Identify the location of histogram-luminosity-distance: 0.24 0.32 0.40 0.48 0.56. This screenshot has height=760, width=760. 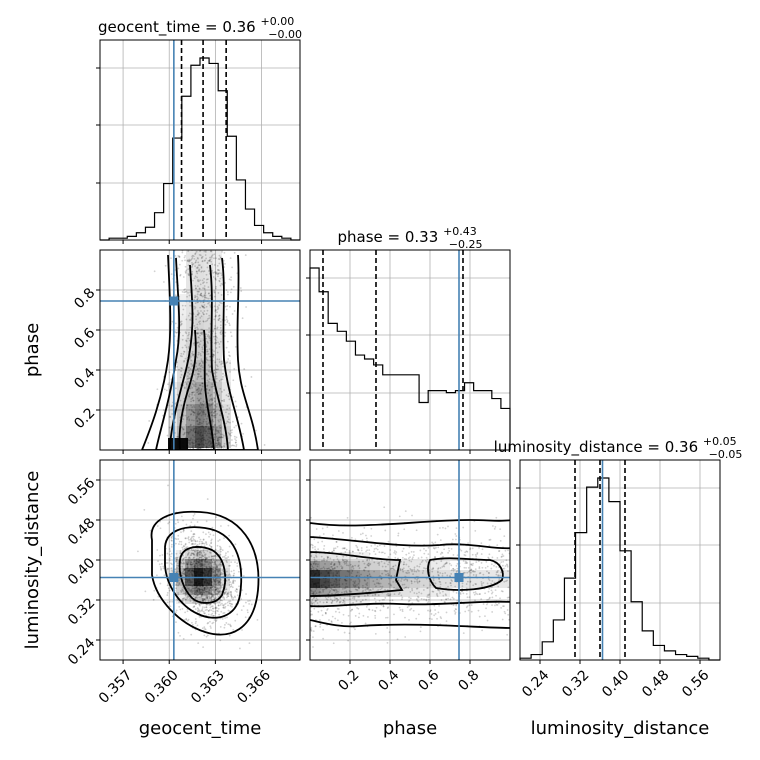
(618, 580).